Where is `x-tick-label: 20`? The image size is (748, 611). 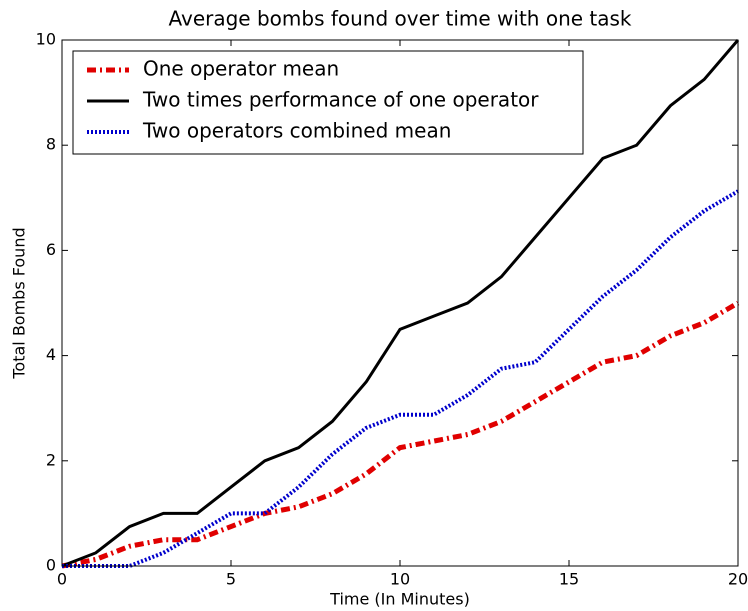 x-tick-label: 20 is located at coordinates (738, 579).